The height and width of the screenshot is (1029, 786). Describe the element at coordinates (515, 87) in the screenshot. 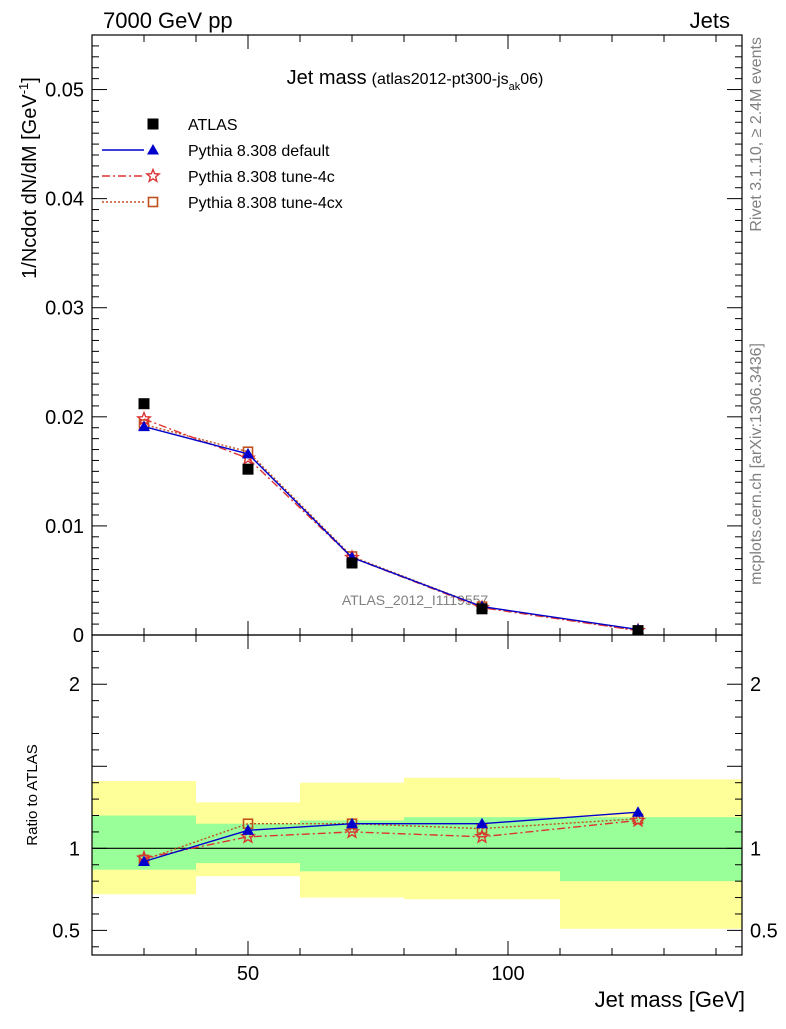

I see `title-sub-subscript: ak` at that location.